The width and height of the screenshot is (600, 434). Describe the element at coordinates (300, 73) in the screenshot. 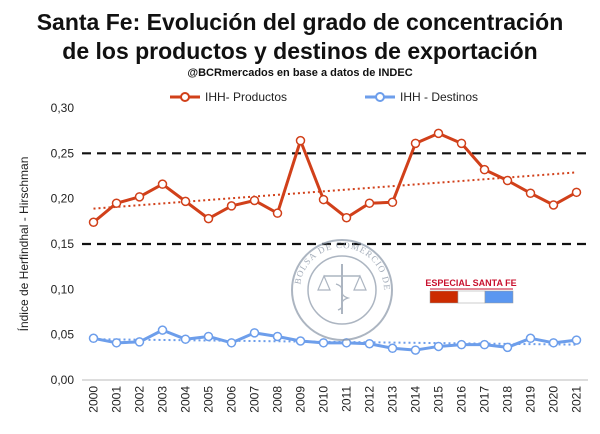

I see `chart-subtitle: @BCRmercados en base a datos de INDEC` at that location.